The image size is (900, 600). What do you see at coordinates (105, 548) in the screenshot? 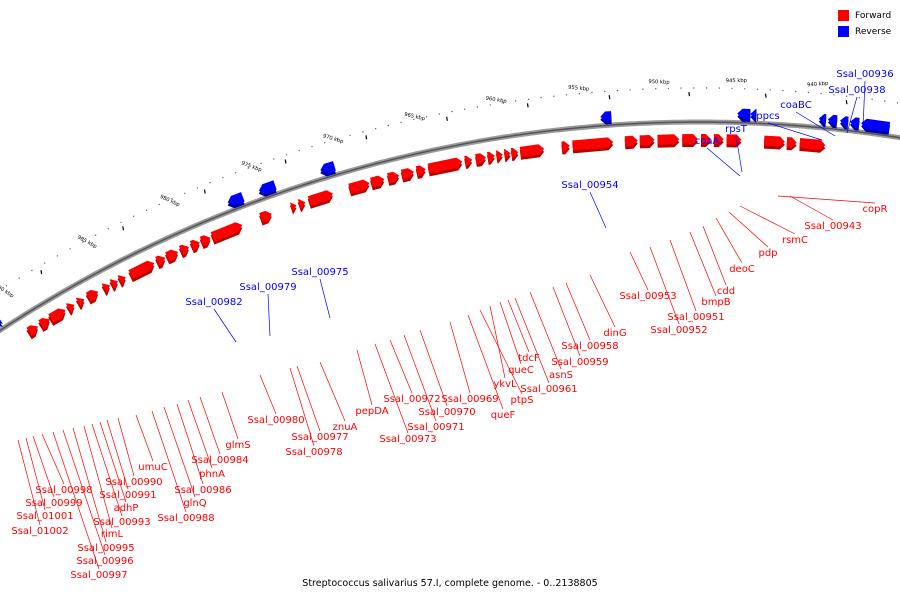
I see `forward-gene-label-ssal-00995: Ssal_00995` at bounding box center [105, 548].